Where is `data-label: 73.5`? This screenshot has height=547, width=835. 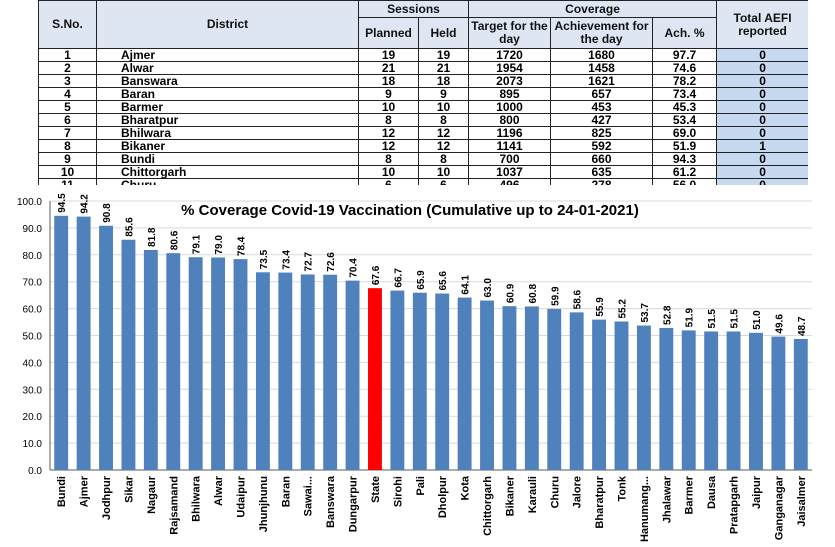 data-label: 73.5 is located at coordinates (264, 259).